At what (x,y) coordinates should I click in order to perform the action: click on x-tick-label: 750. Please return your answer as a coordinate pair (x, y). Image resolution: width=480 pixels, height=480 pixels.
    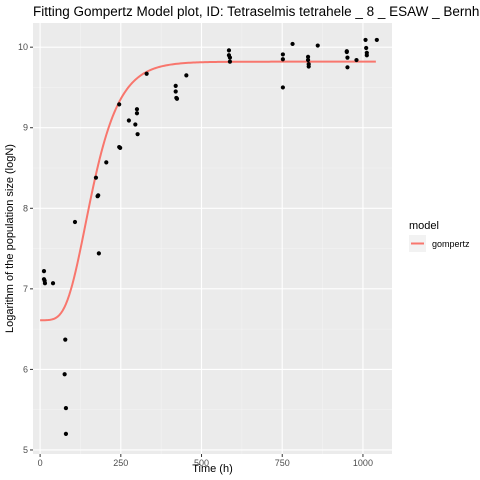
    Looking at the image, I should click on (282, 463).